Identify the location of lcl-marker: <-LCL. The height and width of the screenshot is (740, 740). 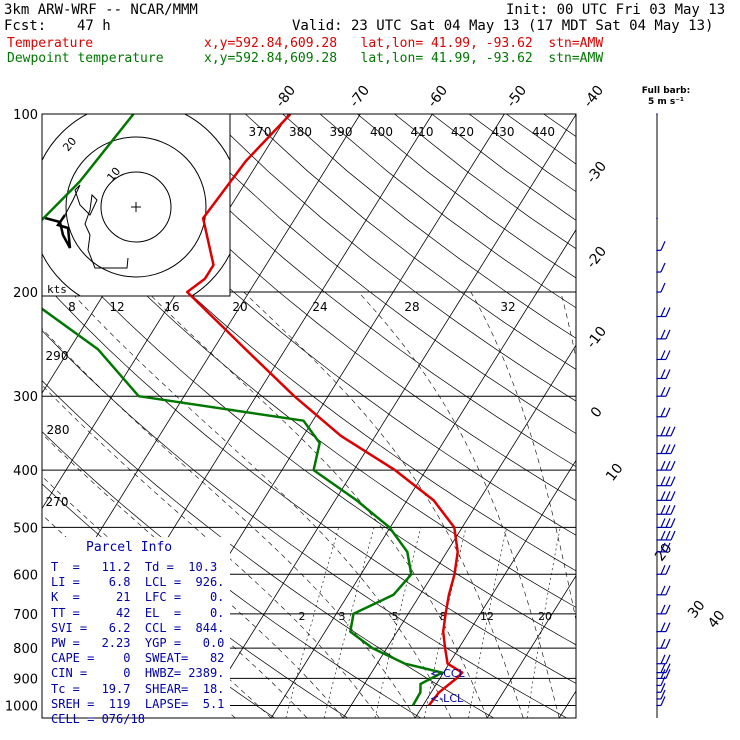
(447, 698).